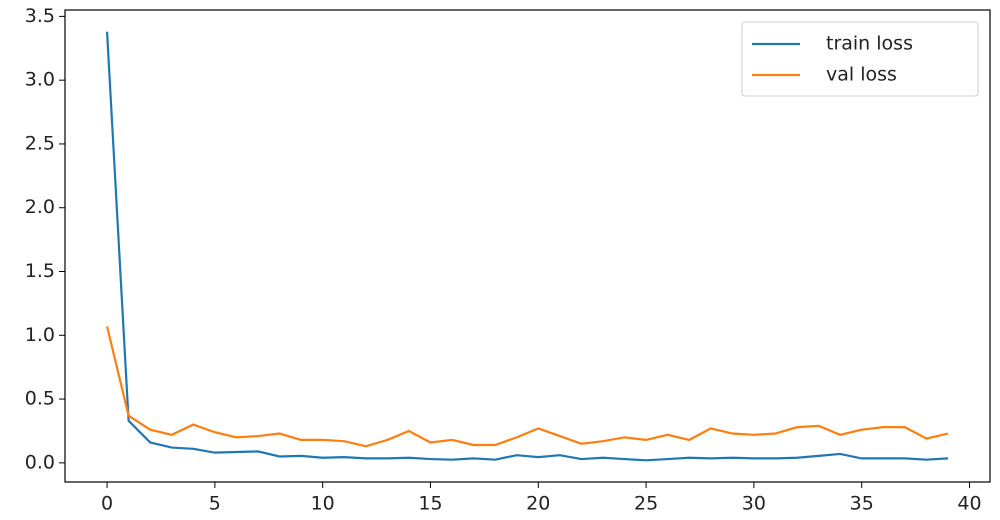 This screenshot has height=520, width=1000. What do you see at coordinates (323, 504) in the screenshot?
I see `x-tick-label: 10` at bounding box center [323, 504].